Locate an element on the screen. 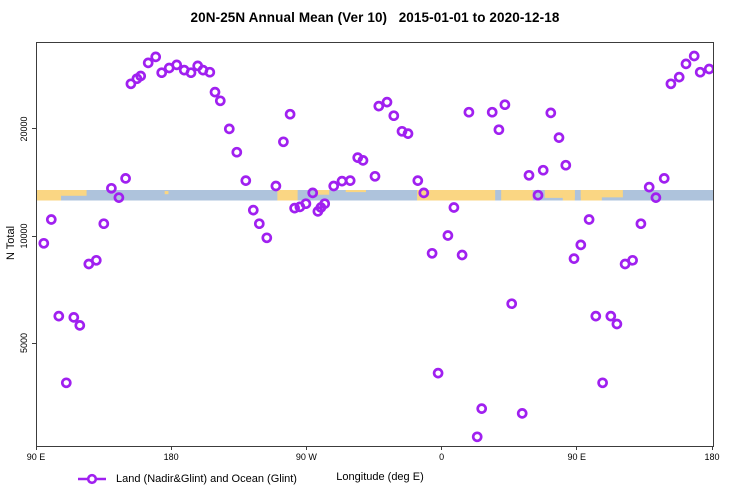 This screenshot has width=750, height=500. y-axis-label: N Total is located at coordinates (11, 243).